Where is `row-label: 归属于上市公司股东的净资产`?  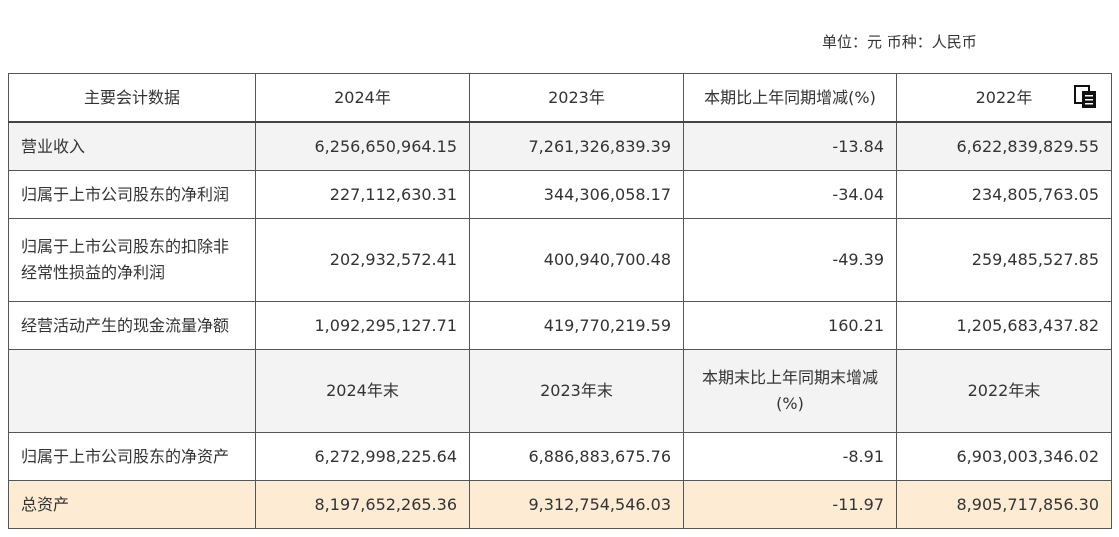 row-label: 归属于上市公司股东的净资产 is located at coordinates (132, 456).